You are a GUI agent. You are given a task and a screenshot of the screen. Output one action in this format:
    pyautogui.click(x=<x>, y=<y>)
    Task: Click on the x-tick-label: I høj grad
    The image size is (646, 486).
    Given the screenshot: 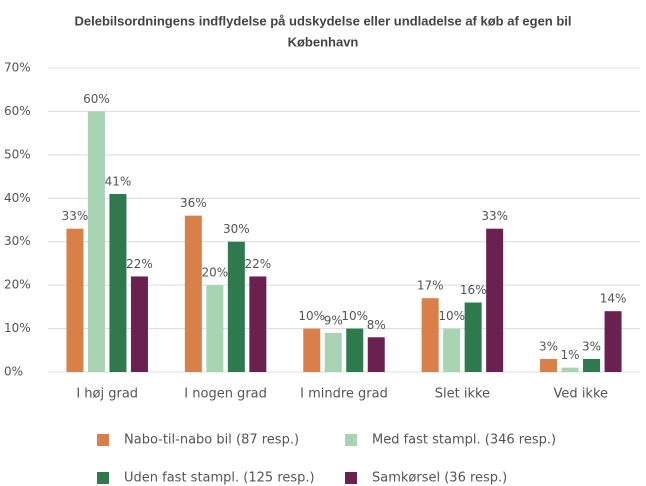 What is the action you would take?
    pyautogui.click(x=107, y=394)
    